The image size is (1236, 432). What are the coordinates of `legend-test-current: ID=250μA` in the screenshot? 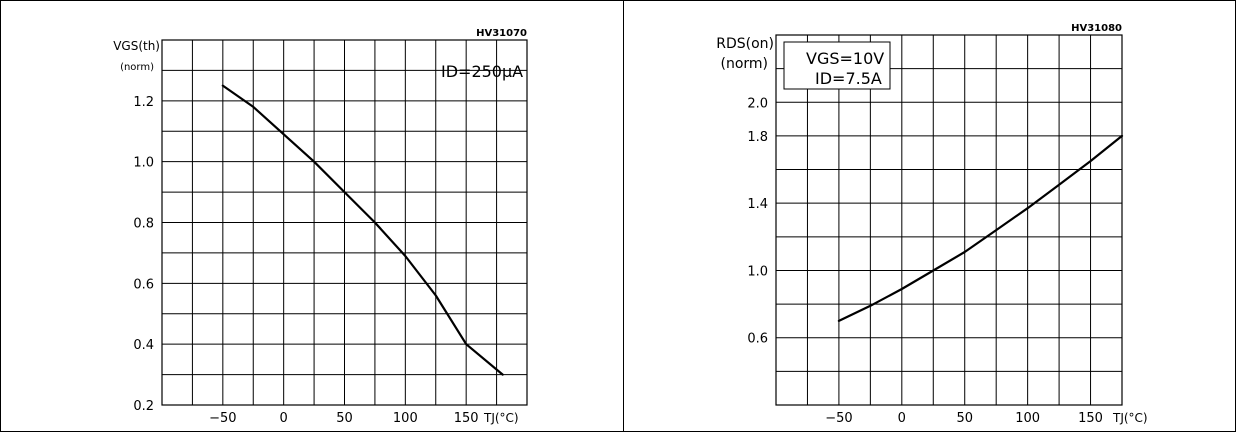 It's located at (482, 71).